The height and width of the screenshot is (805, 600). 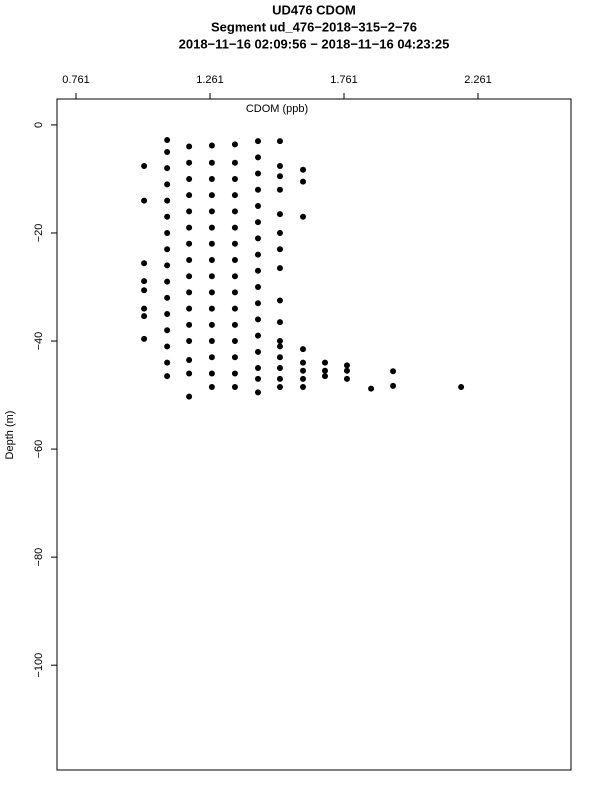 I want to click on x-tick-label: 1.261, so click(x=210, y=80).